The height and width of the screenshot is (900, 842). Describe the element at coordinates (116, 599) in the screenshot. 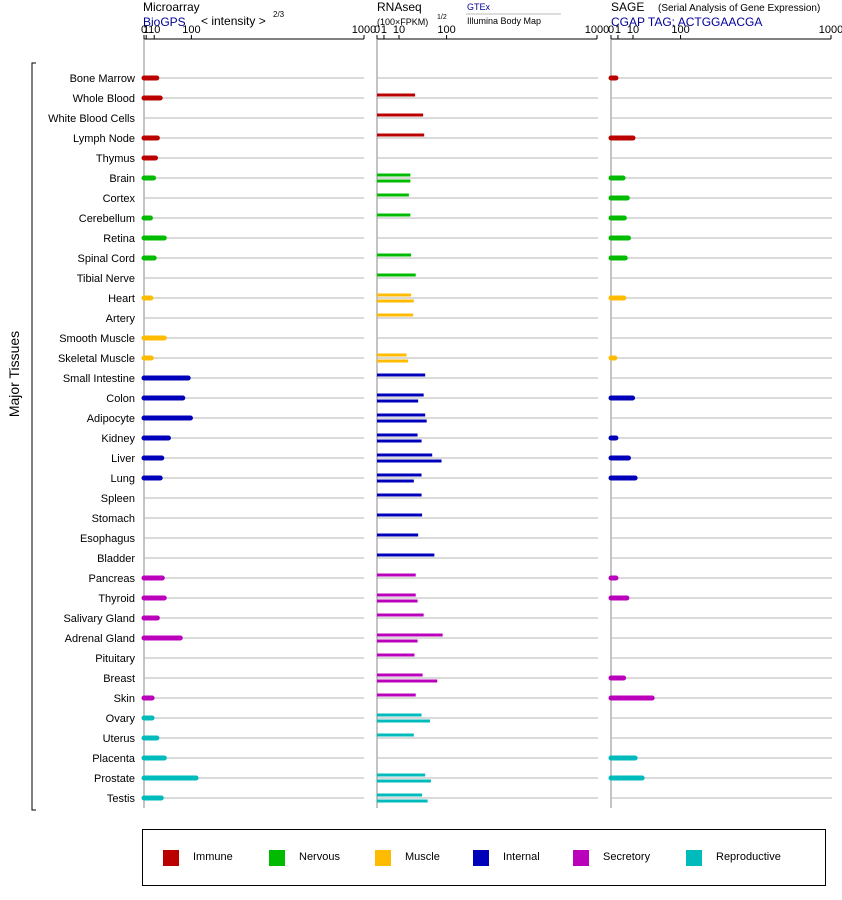

I see `tissue-label: Thyroid` at that location.